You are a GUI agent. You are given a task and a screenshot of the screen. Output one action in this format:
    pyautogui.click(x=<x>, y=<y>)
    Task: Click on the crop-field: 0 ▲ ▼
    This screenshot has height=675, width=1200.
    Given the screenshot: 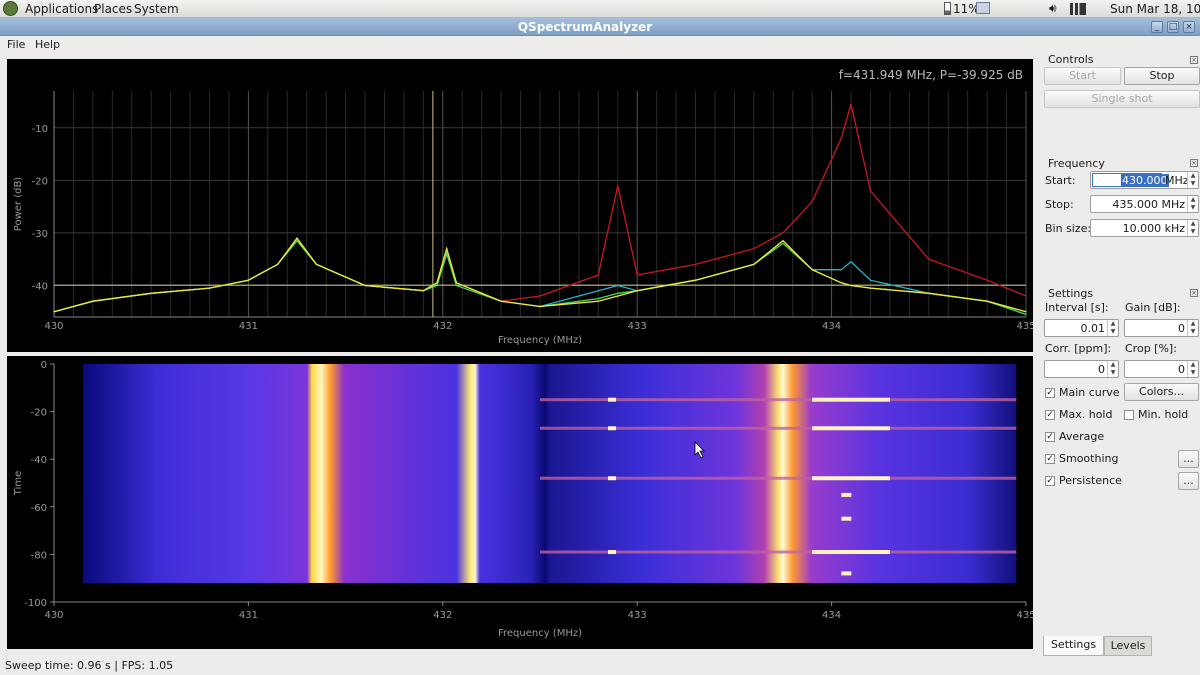 What is the action you would take?
    pyautogui.click(x=1161, y=369)
    